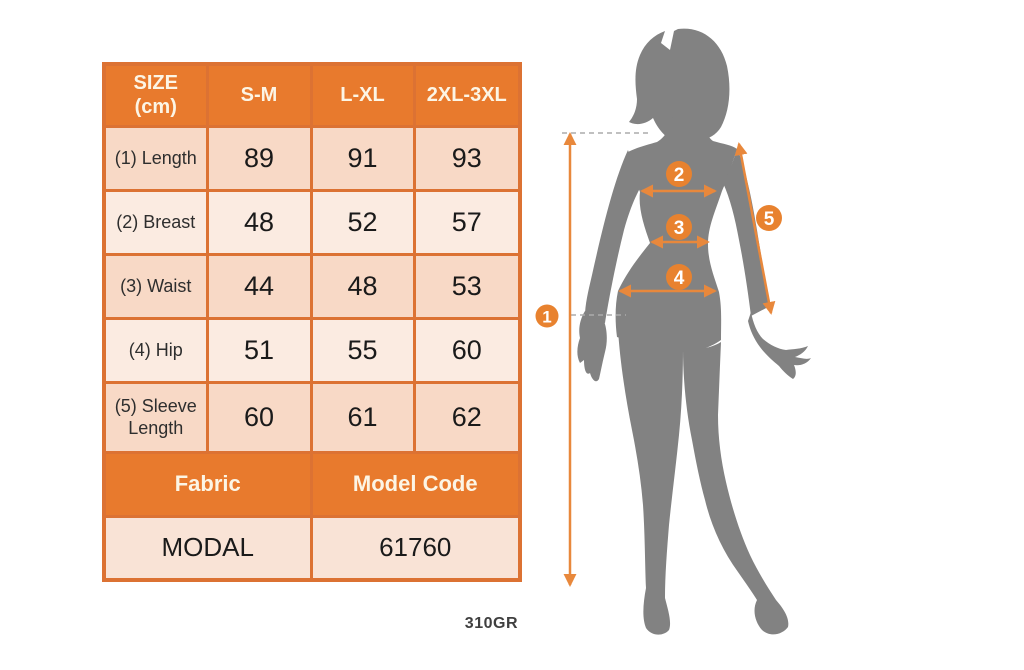 The width and height of the screenshot is (1024, 670). I want to click on size-chart-header-row: SIZE (cm) S-M L-XL 2XL-3XL, so click(312, 95).